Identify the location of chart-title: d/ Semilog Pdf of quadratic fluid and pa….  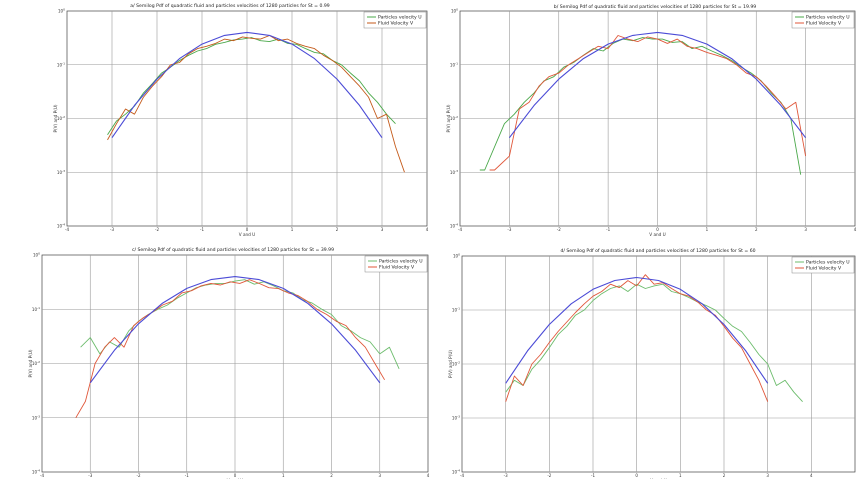
(657, 251).